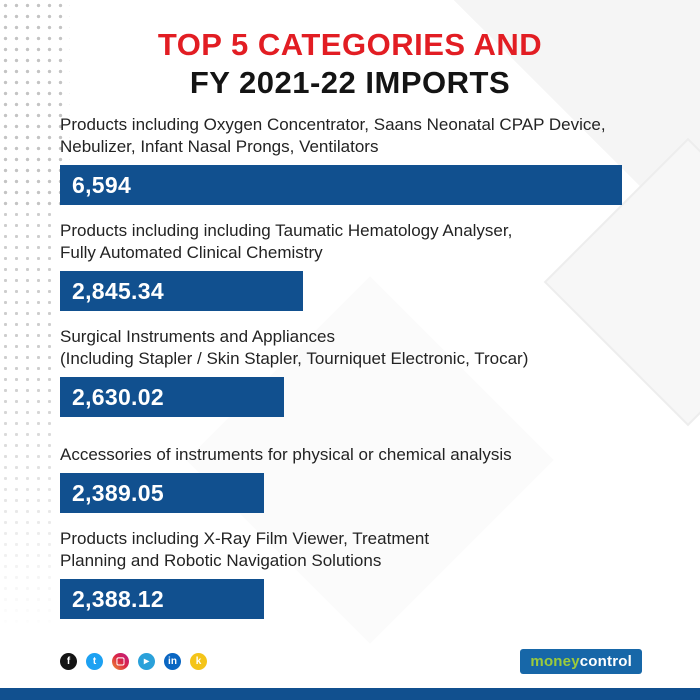  Describe the element at coordinates (350, 82) in the screenshot. I see `title-line-2: FY 2021-22 IMPORTS` at that location.